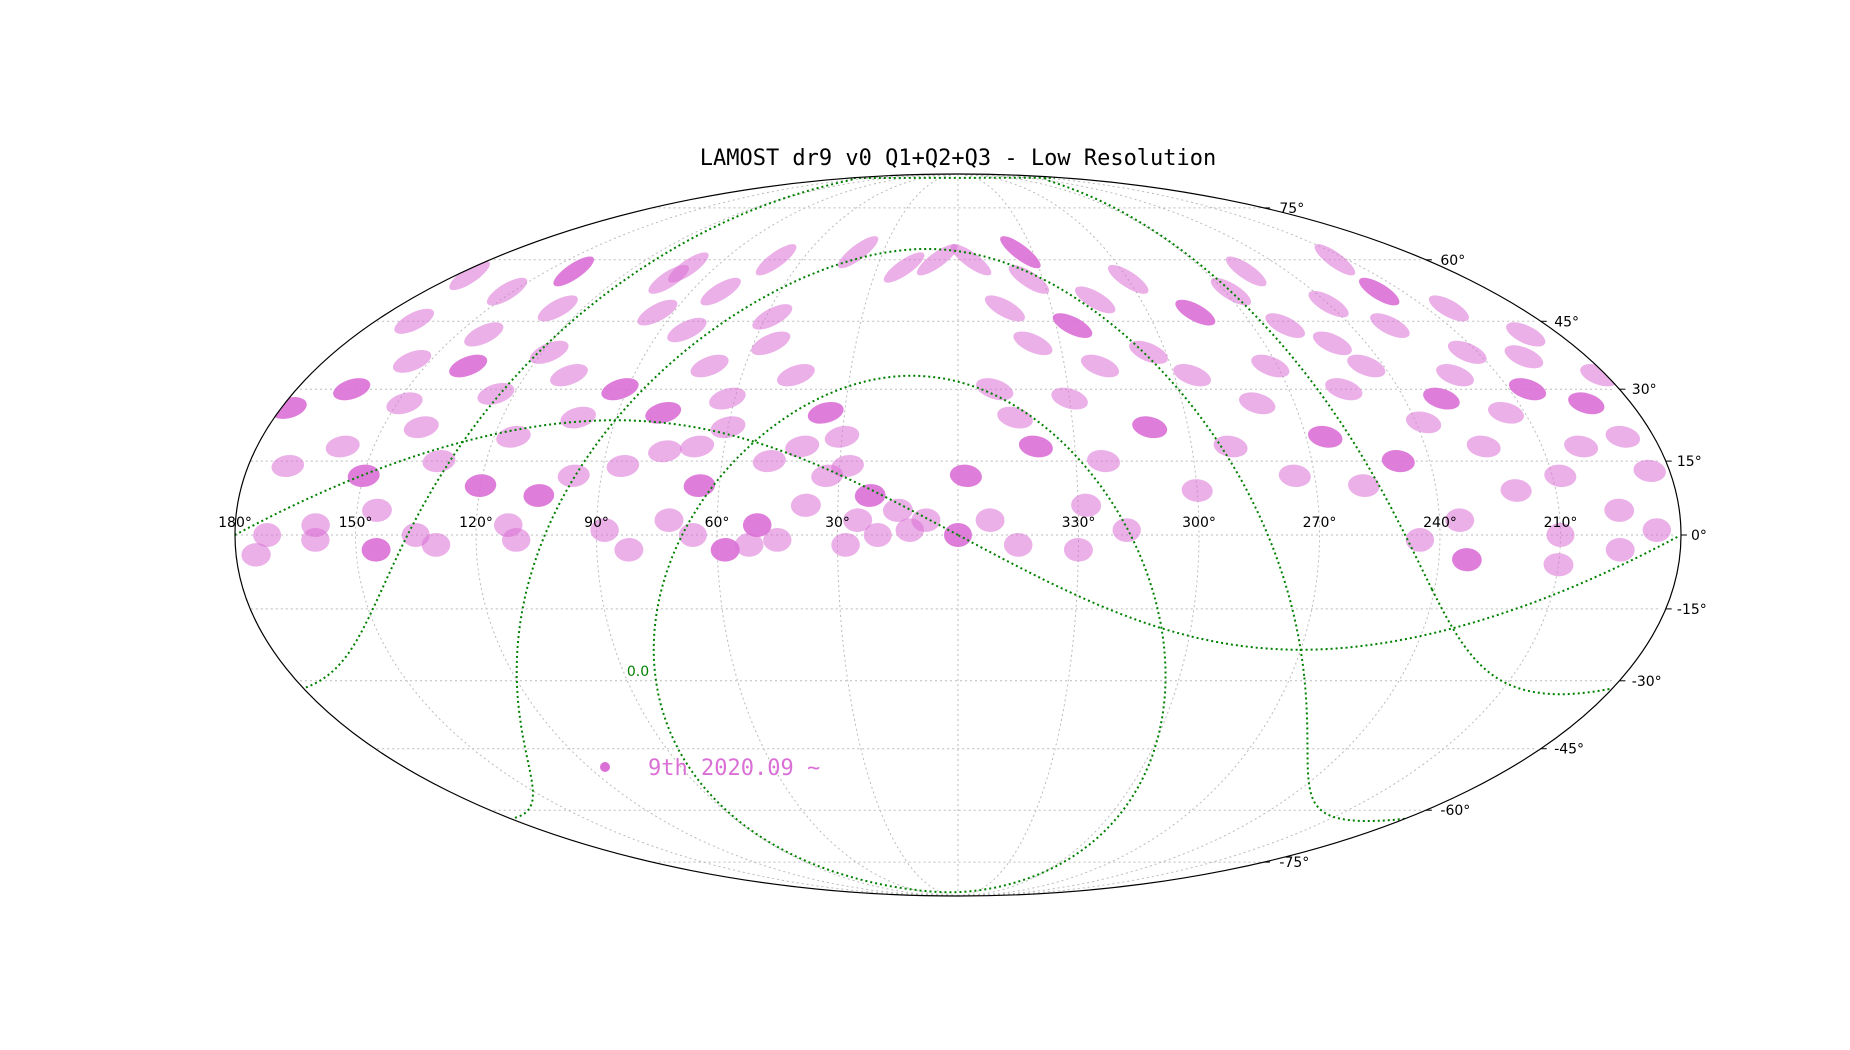 This screenshot has width=1850, height=1050. What do you see at coordinates (1566, 322) in the screenshot?
I see `dec-tick-label: 45°` at bounding box center [1566, 322].